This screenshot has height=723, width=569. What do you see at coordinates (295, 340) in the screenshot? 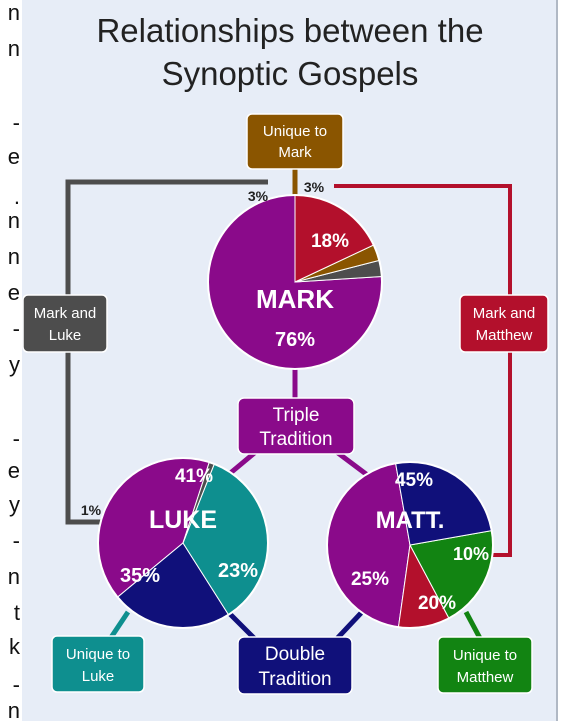
I see `pie-slice-label: 76%` at bounding box center [295, 340].